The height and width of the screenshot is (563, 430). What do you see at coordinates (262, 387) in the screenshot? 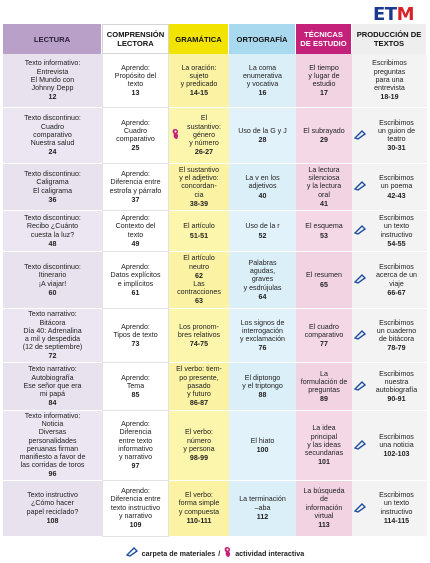
I see `cell-text: El diptongo y el triptongo 88` at bounding box center [262, 387].